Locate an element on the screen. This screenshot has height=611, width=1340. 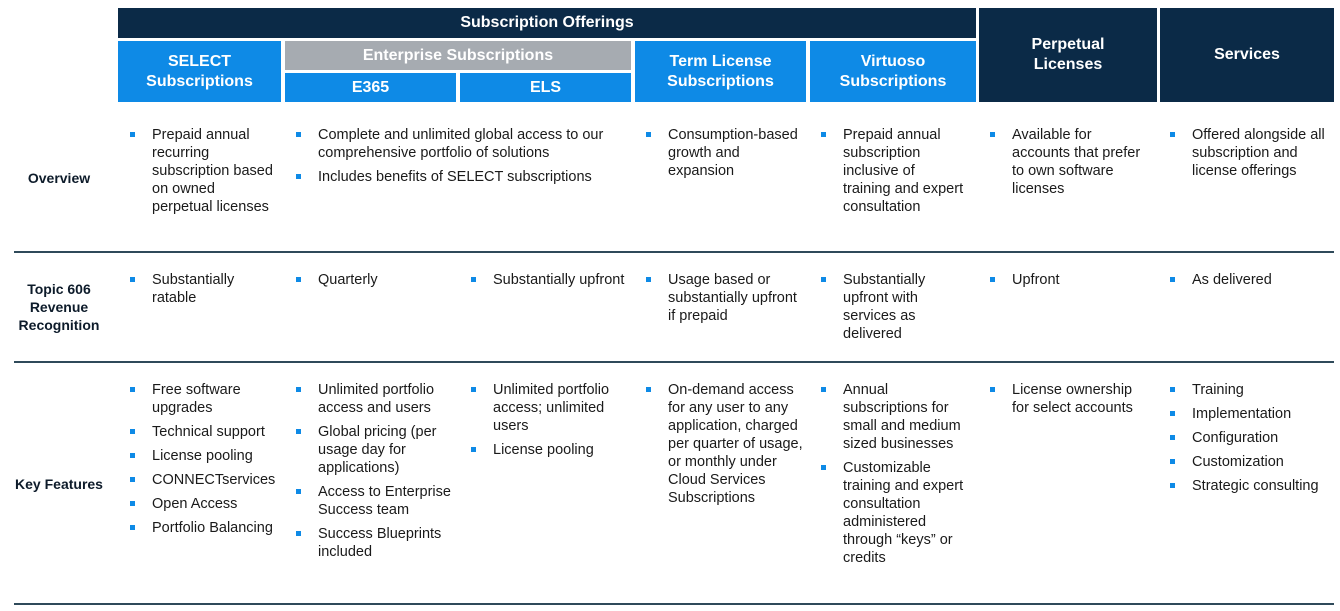
bullet-item: Strategic consulting is located at coordinates (1249, 486).